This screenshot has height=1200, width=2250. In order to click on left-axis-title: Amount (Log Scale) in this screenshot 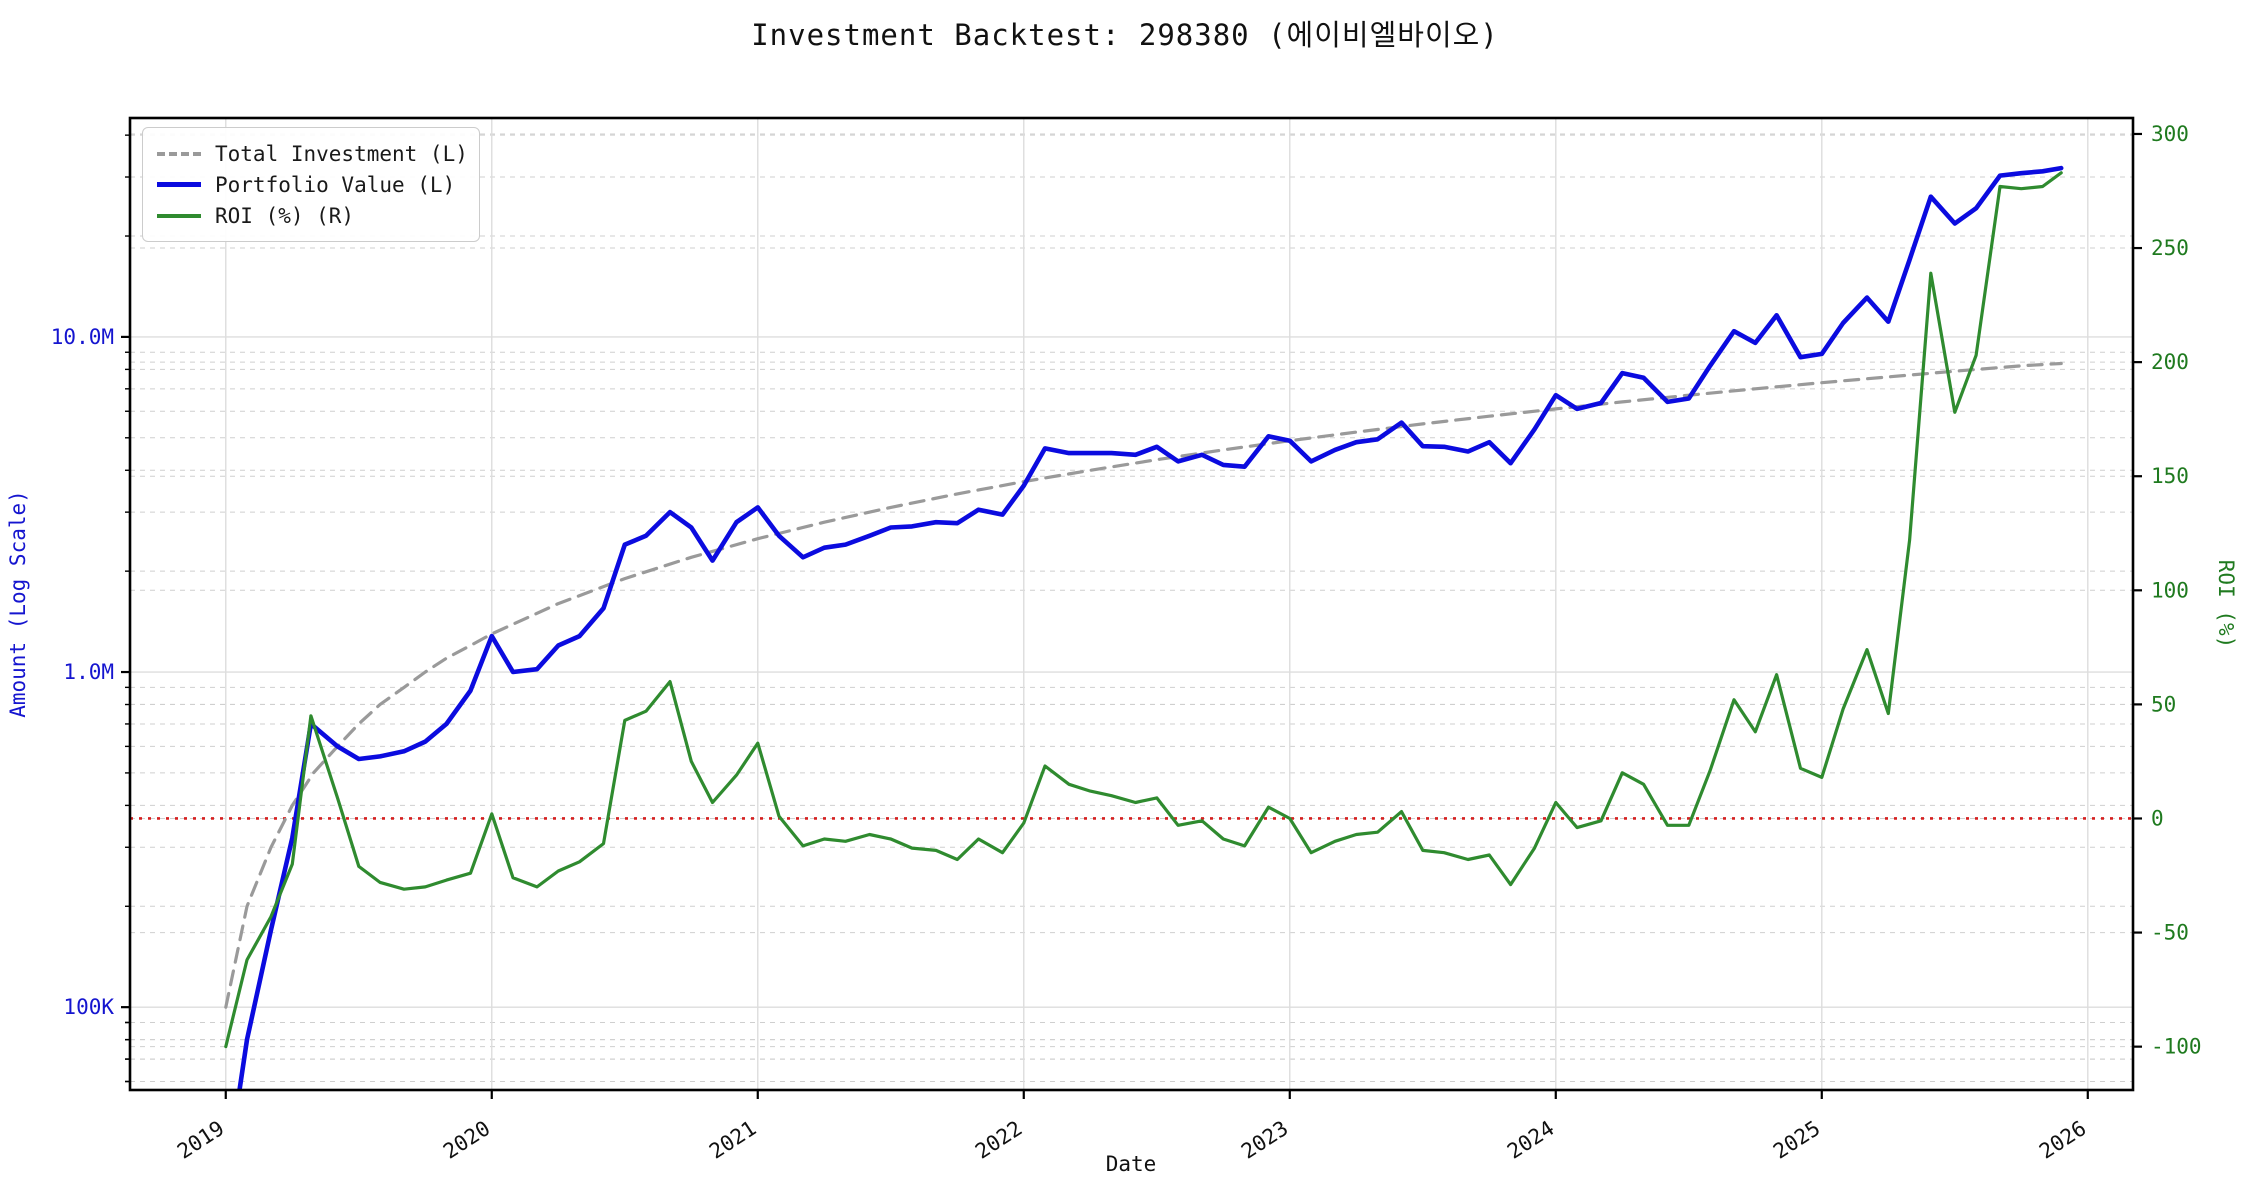, I will do `click(18, 604)`.